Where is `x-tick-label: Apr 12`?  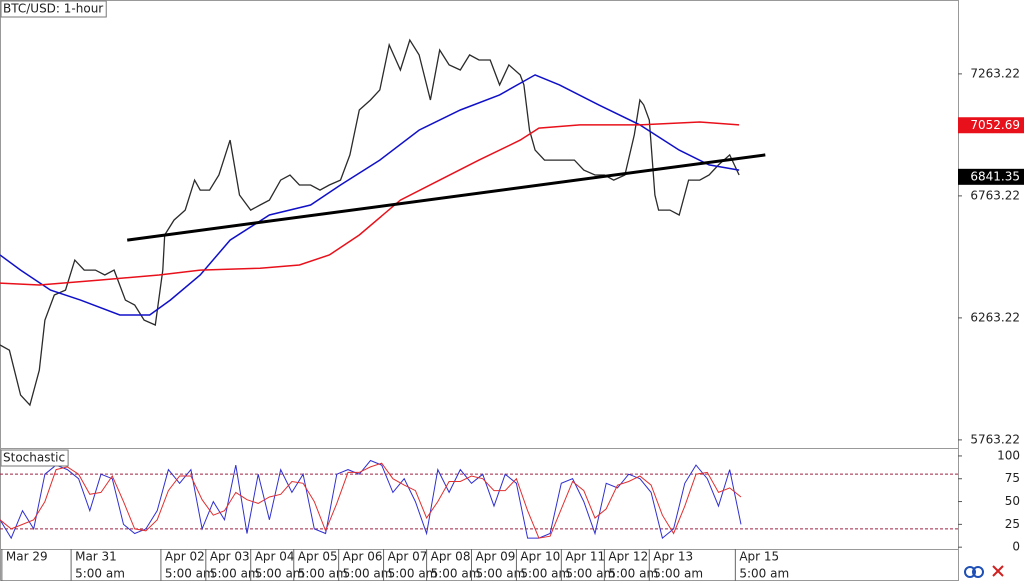
x-tick-label: Apr 12 is located at coordinates (628, 557).